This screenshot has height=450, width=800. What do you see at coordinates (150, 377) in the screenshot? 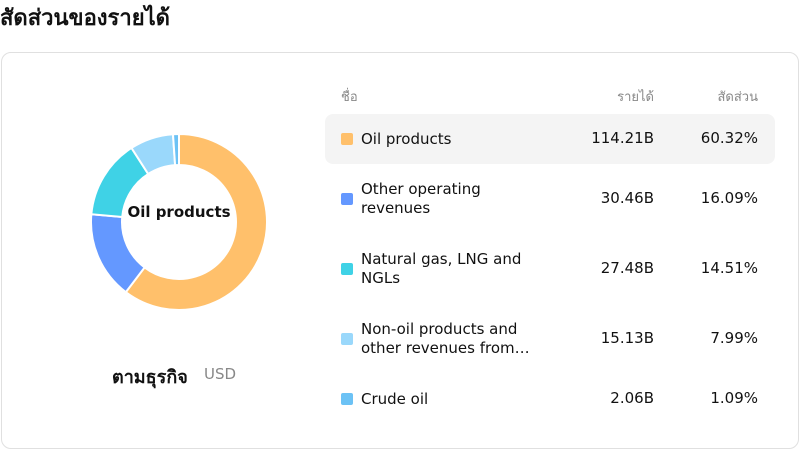
I see `subtitle: ตามธุรกิจ` at bounding box center [150, 377].